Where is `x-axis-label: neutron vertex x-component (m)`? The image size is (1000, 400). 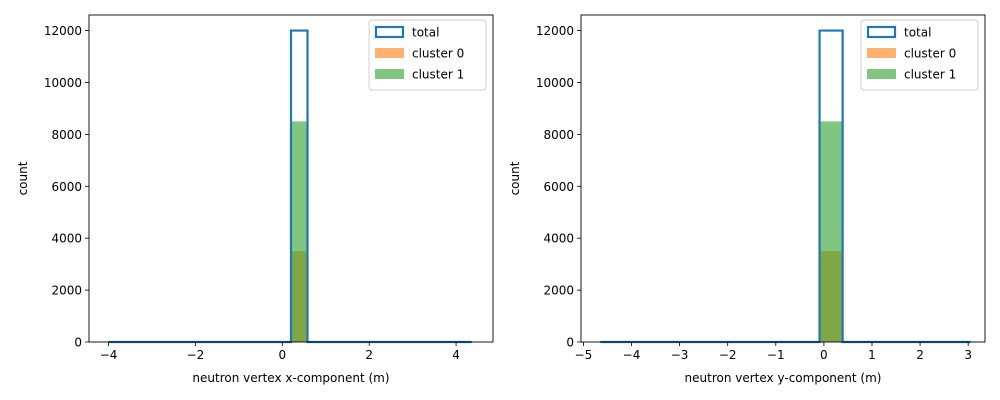
x-axis-label: neutron vertex x-component (m) is located at coordinates (290, 378).